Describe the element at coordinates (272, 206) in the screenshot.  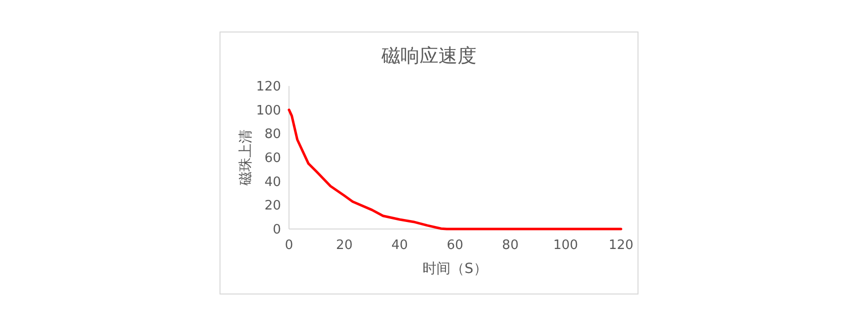
I see `y-tick-label: 20` at that location.